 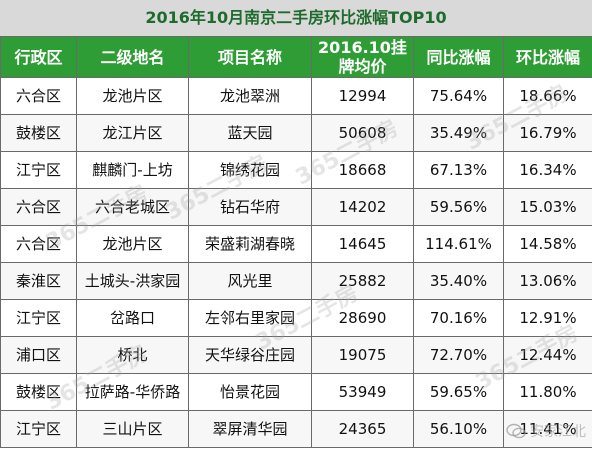 What do you see at coordinates (458, 355) in the screenshot?
I see `cell-yoy: 72.70%` at bounding box center [458, 355].